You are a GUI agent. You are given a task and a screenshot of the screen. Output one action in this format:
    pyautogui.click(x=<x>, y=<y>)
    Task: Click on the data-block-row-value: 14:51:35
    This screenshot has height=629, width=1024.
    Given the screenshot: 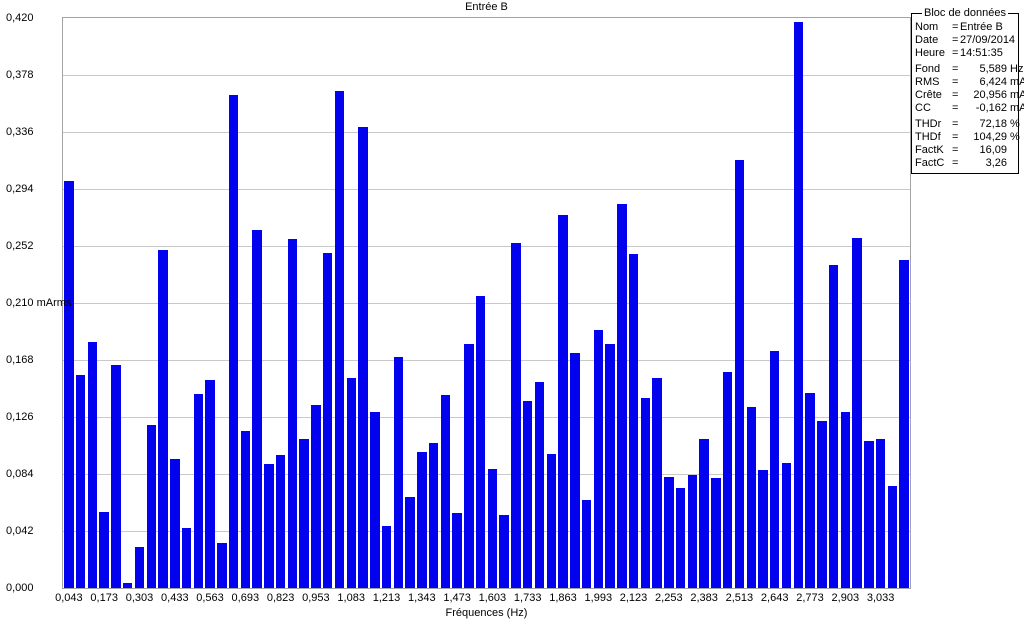 What is the action you would take?
    pyautogui.click(x=981, y=53)
    